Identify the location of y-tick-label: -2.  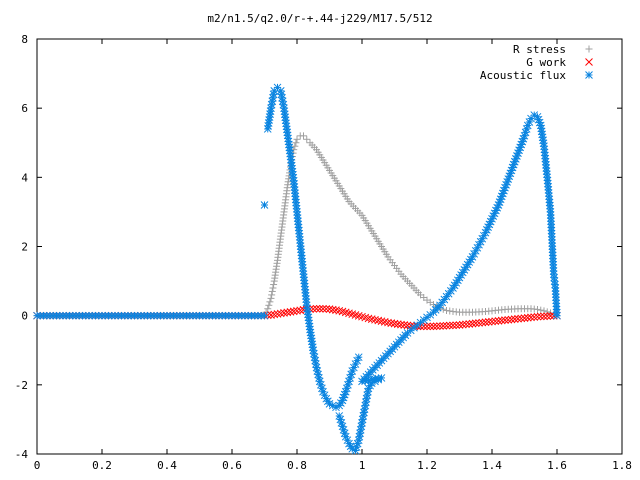
(21, 385).